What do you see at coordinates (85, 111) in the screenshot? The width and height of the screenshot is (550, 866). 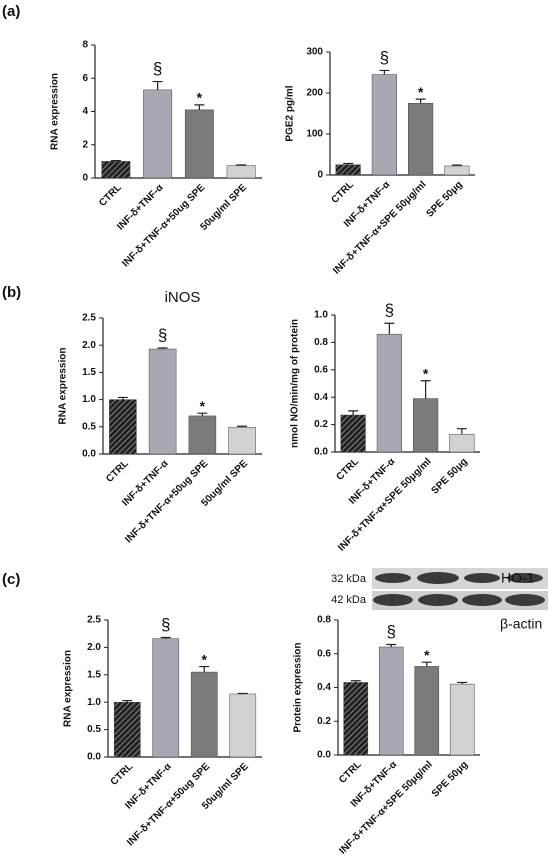 I see `y-tick-label: 4` at bounding box center [85, 111].